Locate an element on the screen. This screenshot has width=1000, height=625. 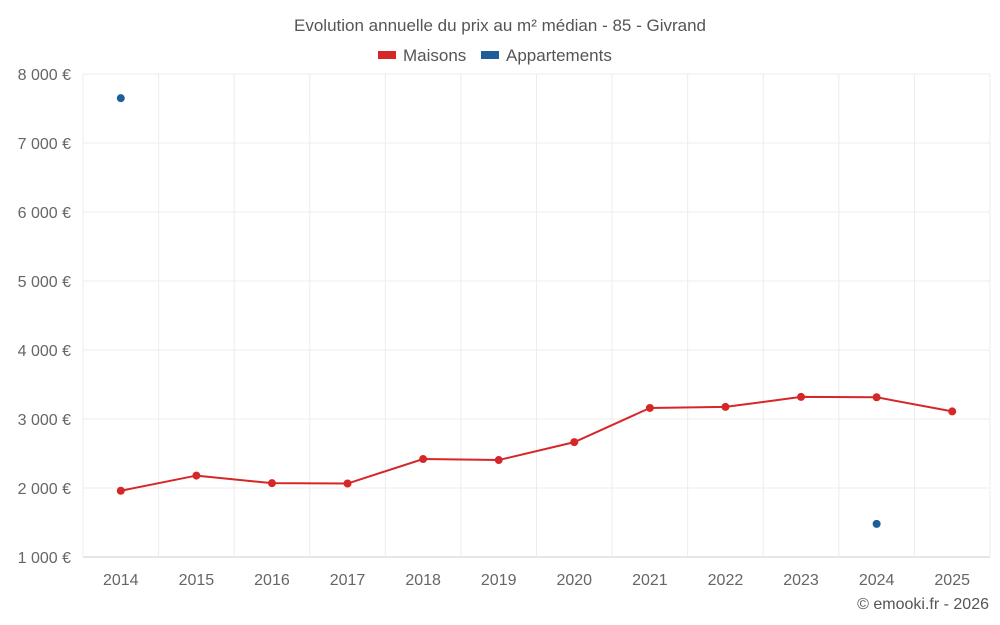
legend-swatch-appartements is located at coordinates (490, 55).